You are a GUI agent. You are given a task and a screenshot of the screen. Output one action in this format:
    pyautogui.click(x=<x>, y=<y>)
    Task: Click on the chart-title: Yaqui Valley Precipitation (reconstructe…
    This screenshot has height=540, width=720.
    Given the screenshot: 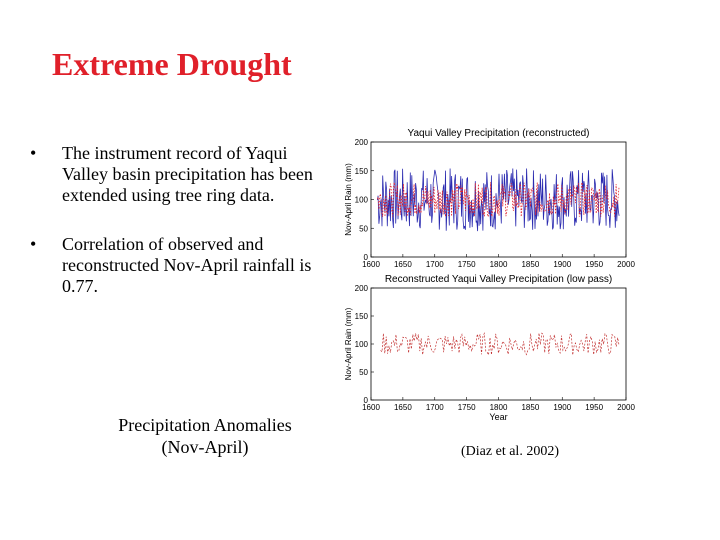 What is the action you would take?
    pyautogui.click(x=499, y=133)
    